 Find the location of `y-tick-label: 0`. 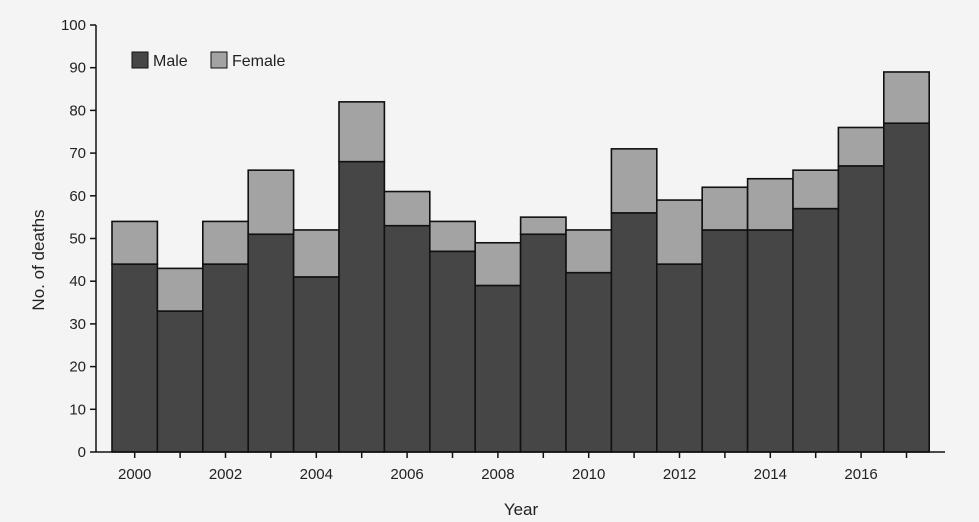

y-tick-label: 0 is located at coordinates (82, 452).